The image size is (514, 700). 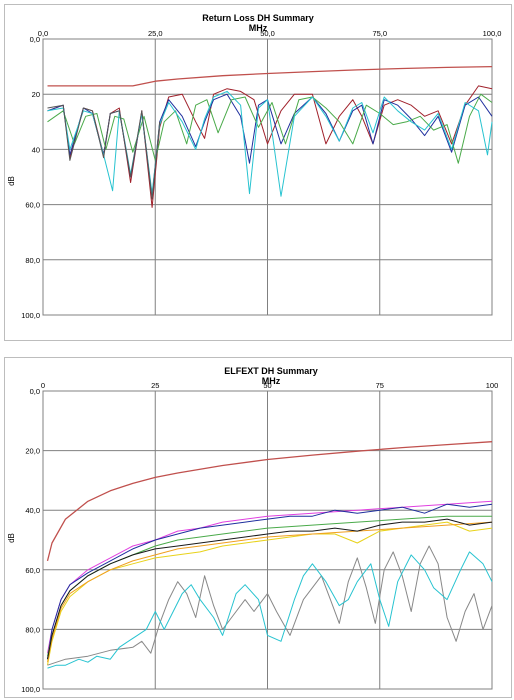 I want to click on x-tick-label: 0, so click(x=43, y=385).